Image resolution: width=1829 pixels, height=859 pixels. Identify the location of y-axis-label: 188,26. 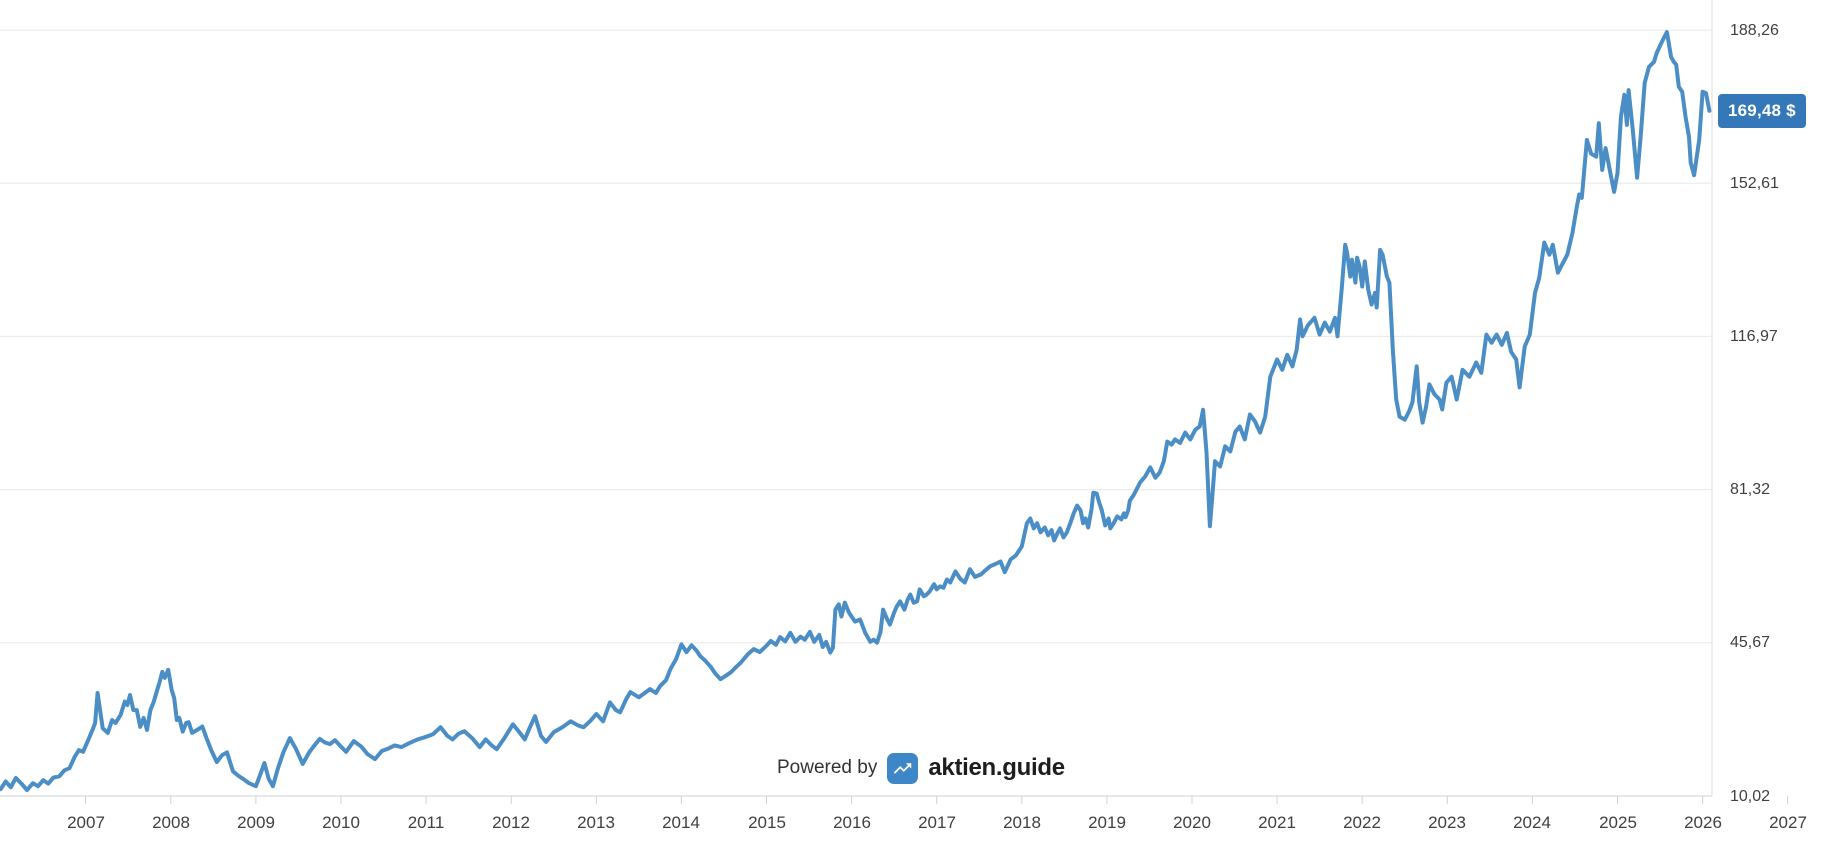
(1754, 30).